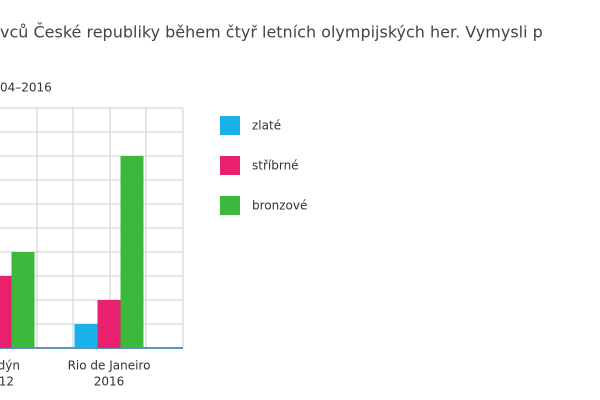 The width and height of the screenshot is (600, 400). I want to click on legend-label: bronzové, so click(279, 206).